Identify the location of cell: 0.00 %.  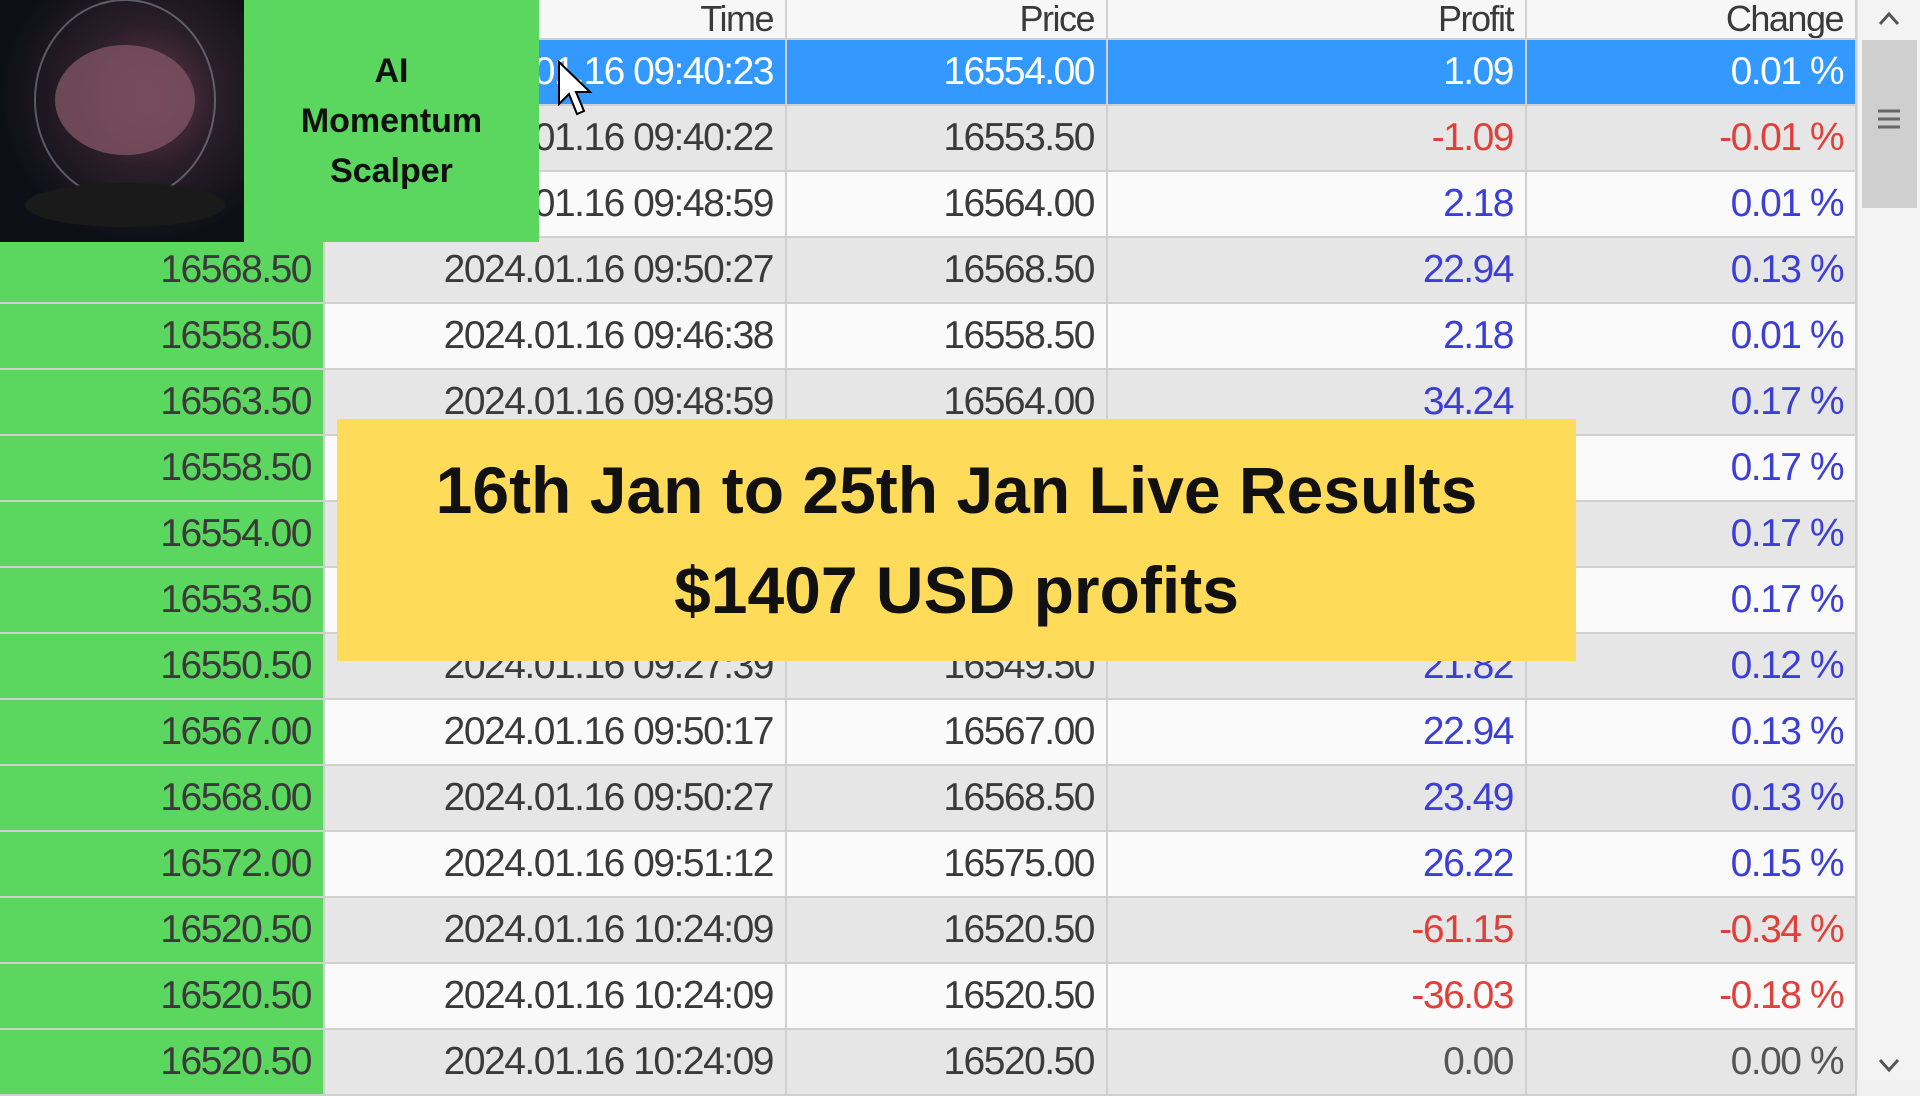
(1692, 1063).